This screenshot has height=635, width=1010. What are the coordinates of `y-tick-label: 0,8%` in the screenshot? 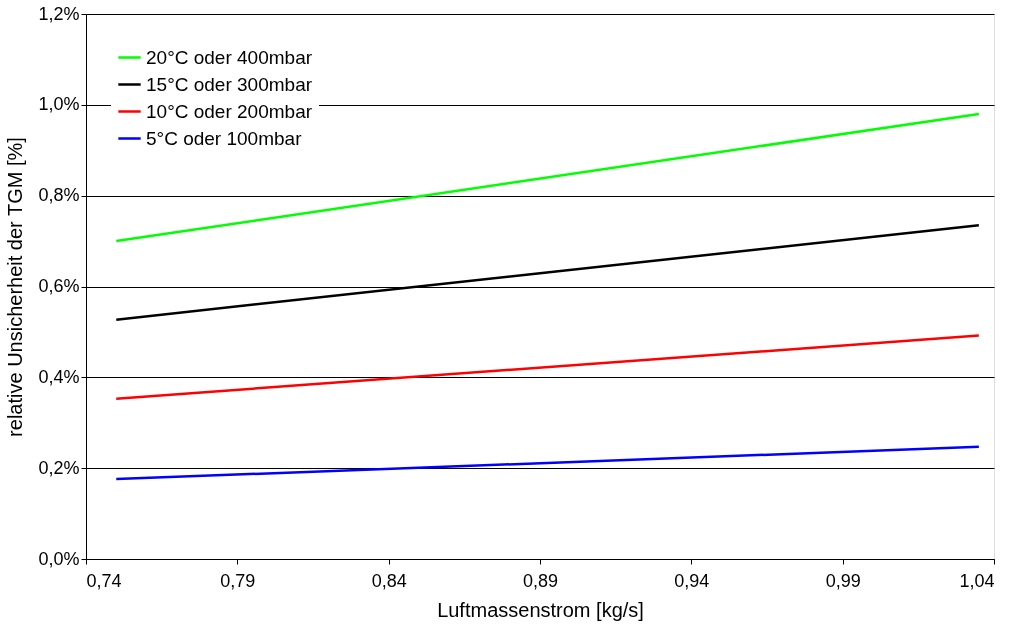 It's located at (59, 195).